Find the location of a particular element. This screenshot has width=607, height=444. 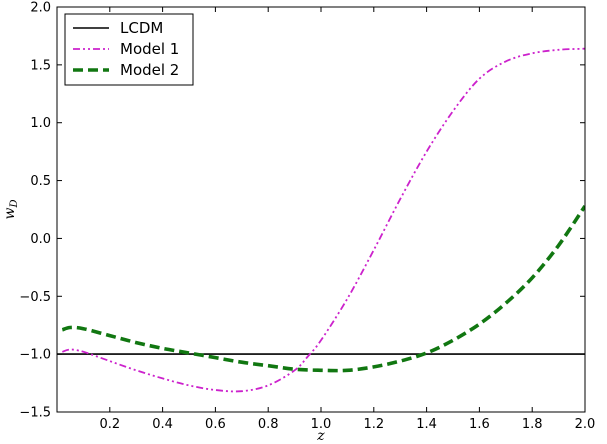

legend-item-1: LCDM is located at coordinates (118, 28).